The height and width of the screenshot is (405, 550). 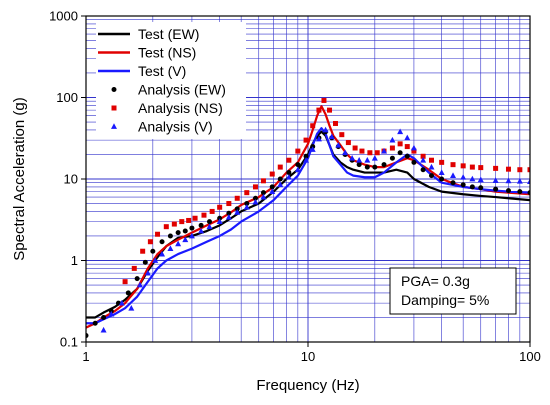 I want to click on annotation-pga: PGA= 0.3g, so click(x=435, y=281).